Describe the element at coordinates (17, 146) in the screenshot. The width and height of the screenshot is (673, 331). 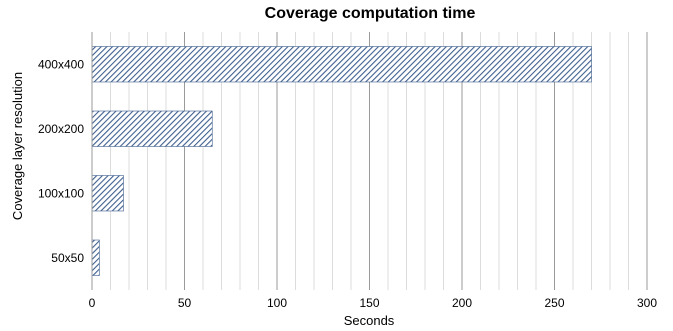
I see `y-axis-label: Coverage layer resolution` at that location.